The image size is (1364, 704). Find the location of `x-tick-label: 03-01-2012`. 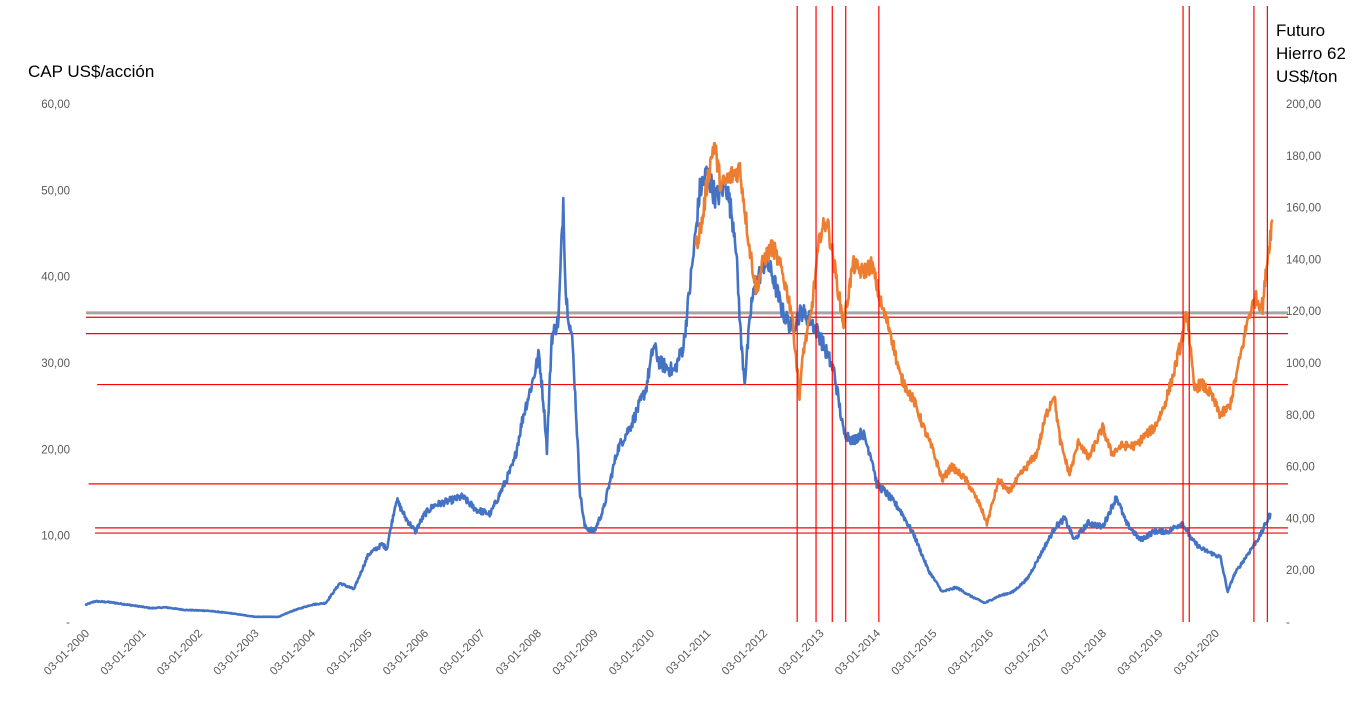

x-tick-label: 03-01-2012 is located at coordinates (745, 653).